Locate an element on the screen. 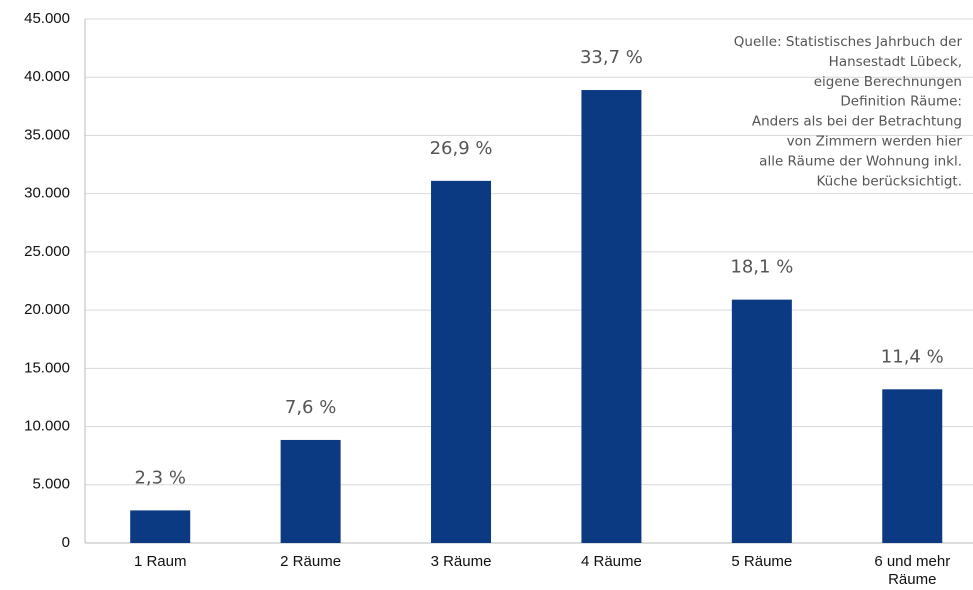  y-tick-label: 35.000 is located at coordinates (47, 134).